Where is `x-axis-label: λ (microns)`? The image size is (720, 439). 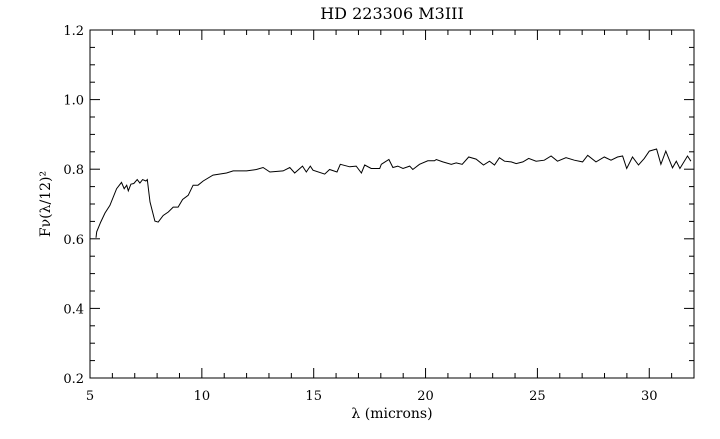
x-axis-label: λ (microns) is located at coordinates (391, 414).